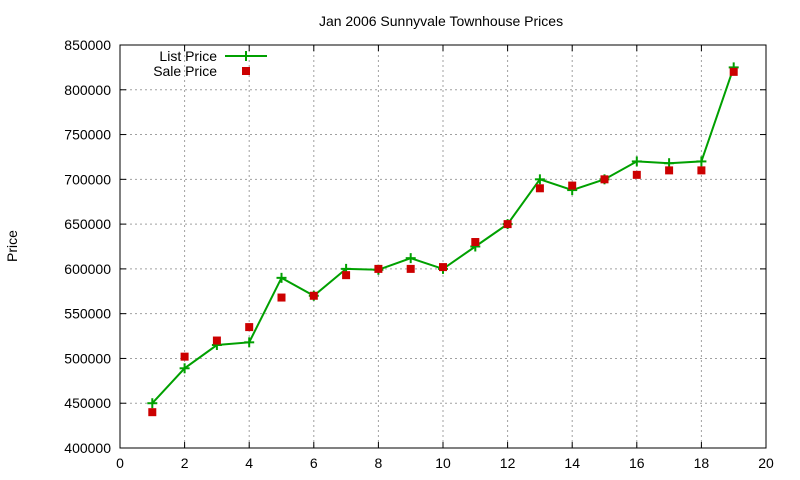 The image size is (800, 480). Describe the element at coordinates (87, 45) in the screenshot. I see `y-tick-label: 850000` at that location.